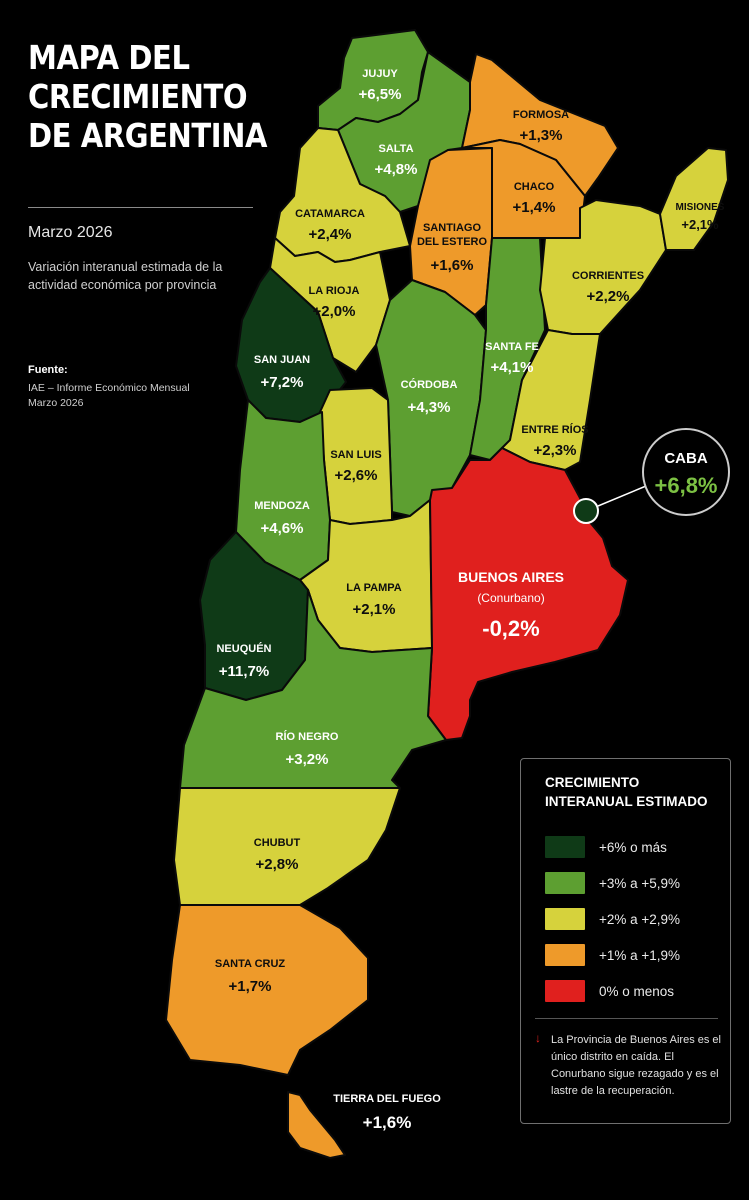 The height and width of the screenshot is (1200, 749). Describe the element at coordinates (622, 496) in the screenshot. I see `caba-connector` at that location.